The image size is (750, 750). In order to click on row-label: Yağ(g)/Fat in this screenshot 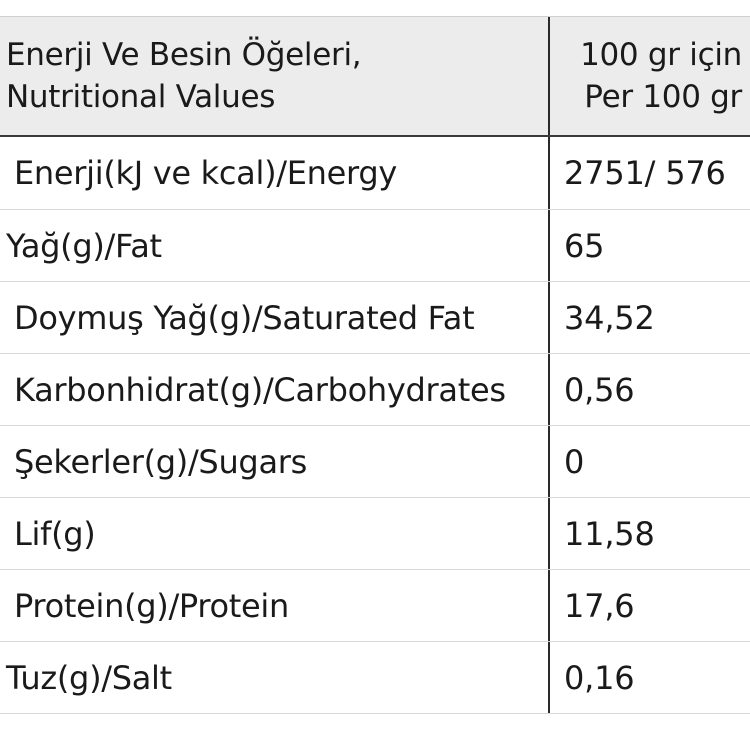, I will do `click(84, 245)`.